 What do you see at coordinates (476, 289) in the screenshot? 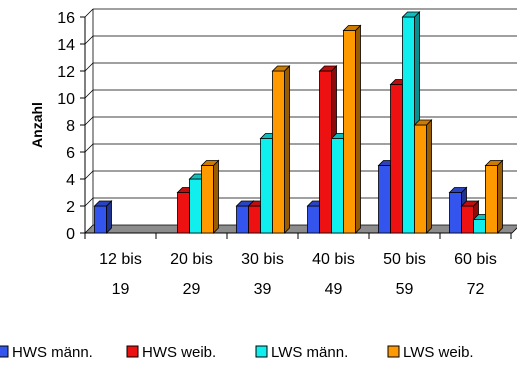
I see `x-tick-label: 72` at bounding box center [476, 289].